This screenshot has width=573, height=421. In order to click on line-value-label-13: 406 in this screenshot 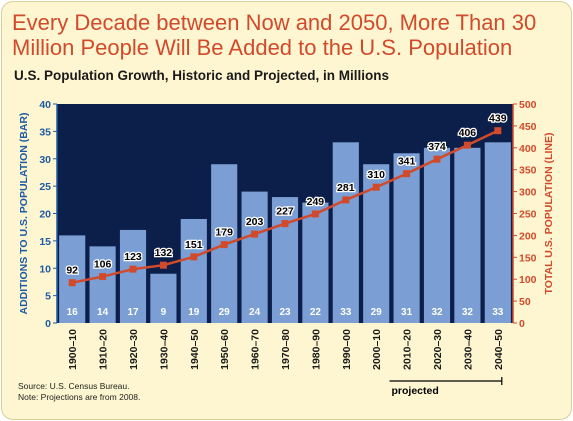, I will do `click(468, 133)`.